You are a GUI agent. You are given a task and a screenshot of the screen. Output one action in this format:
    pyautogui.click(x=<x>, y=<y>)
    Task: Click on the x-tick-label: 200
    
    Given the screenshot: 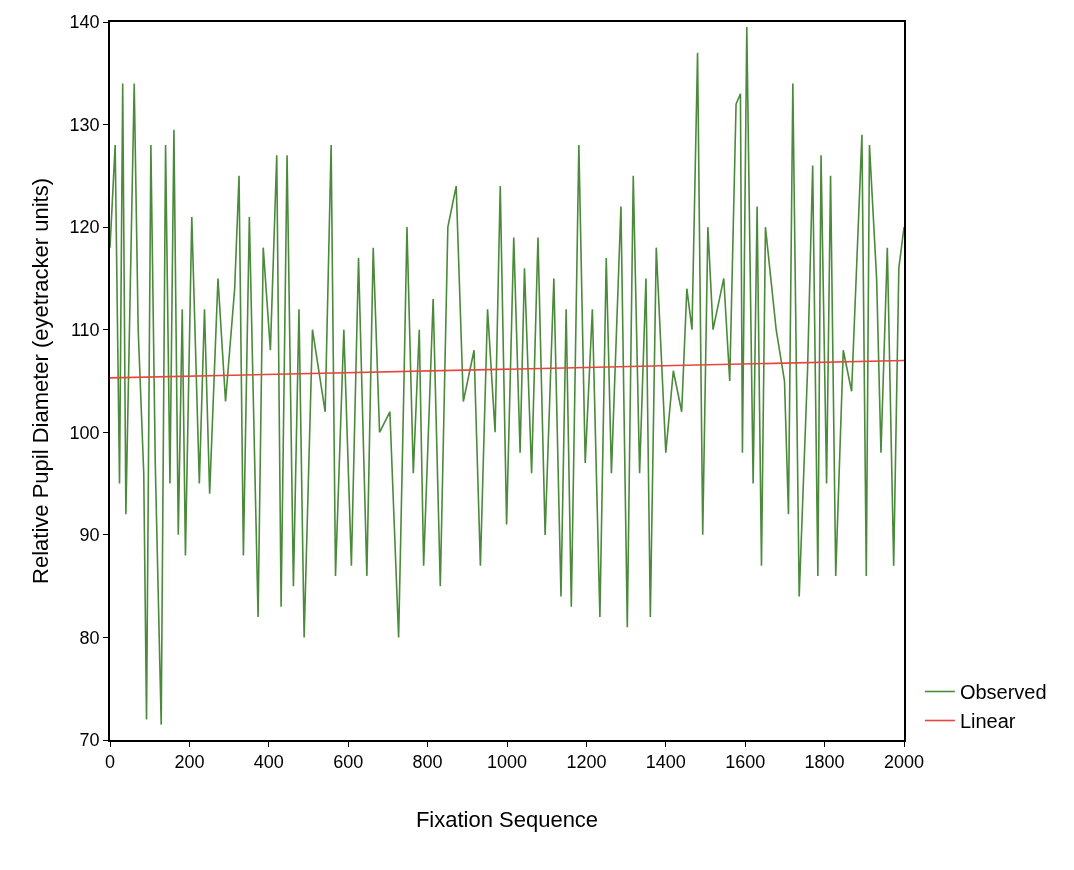 What is the action you would take?
    pyautogui.click(x=189, y=762)
    